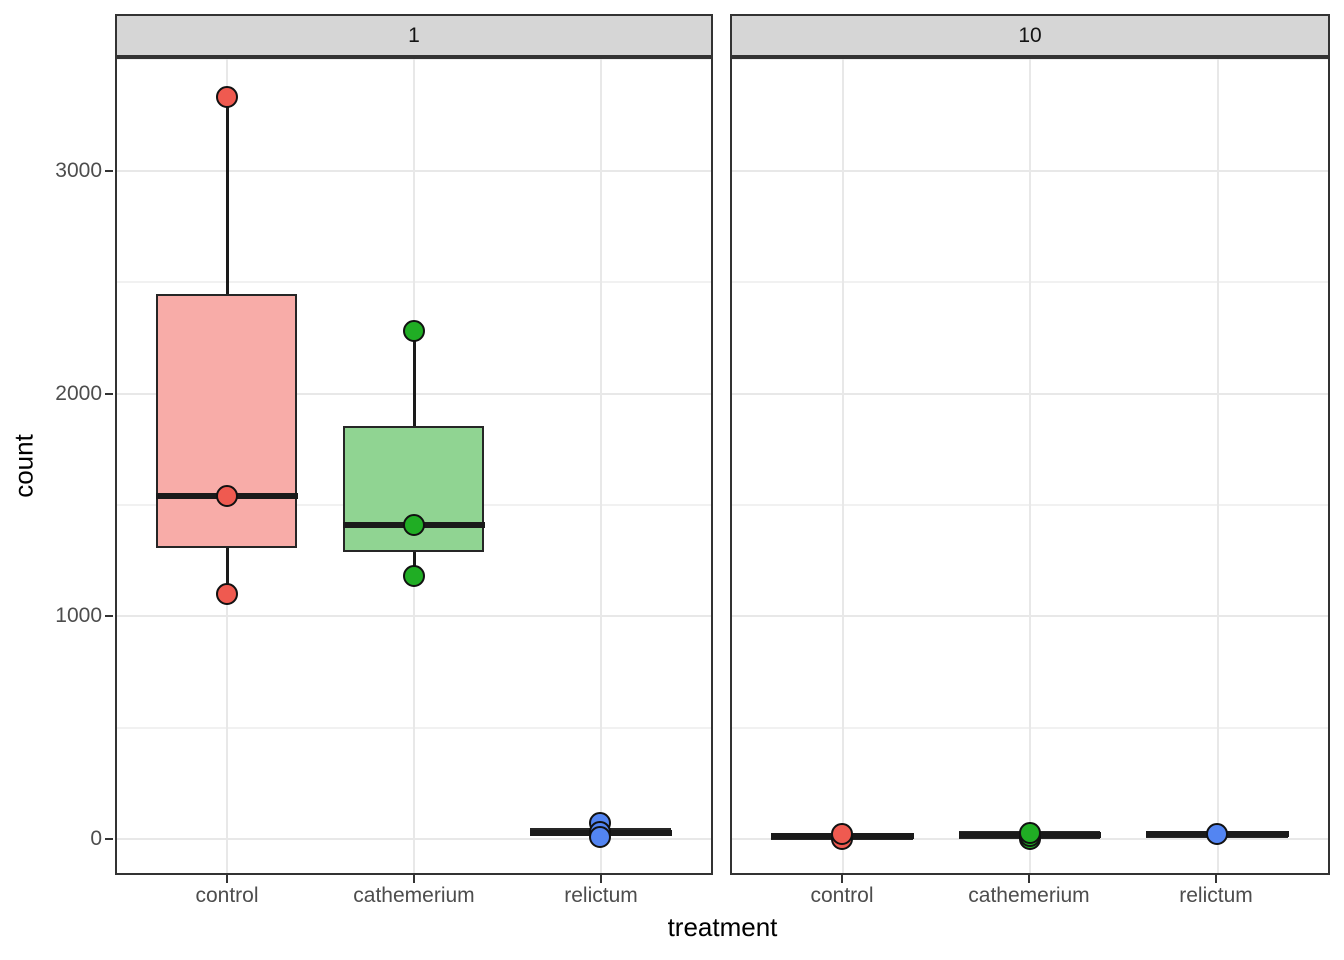  I want to click on whisker-lower-control, so click(227, 570).